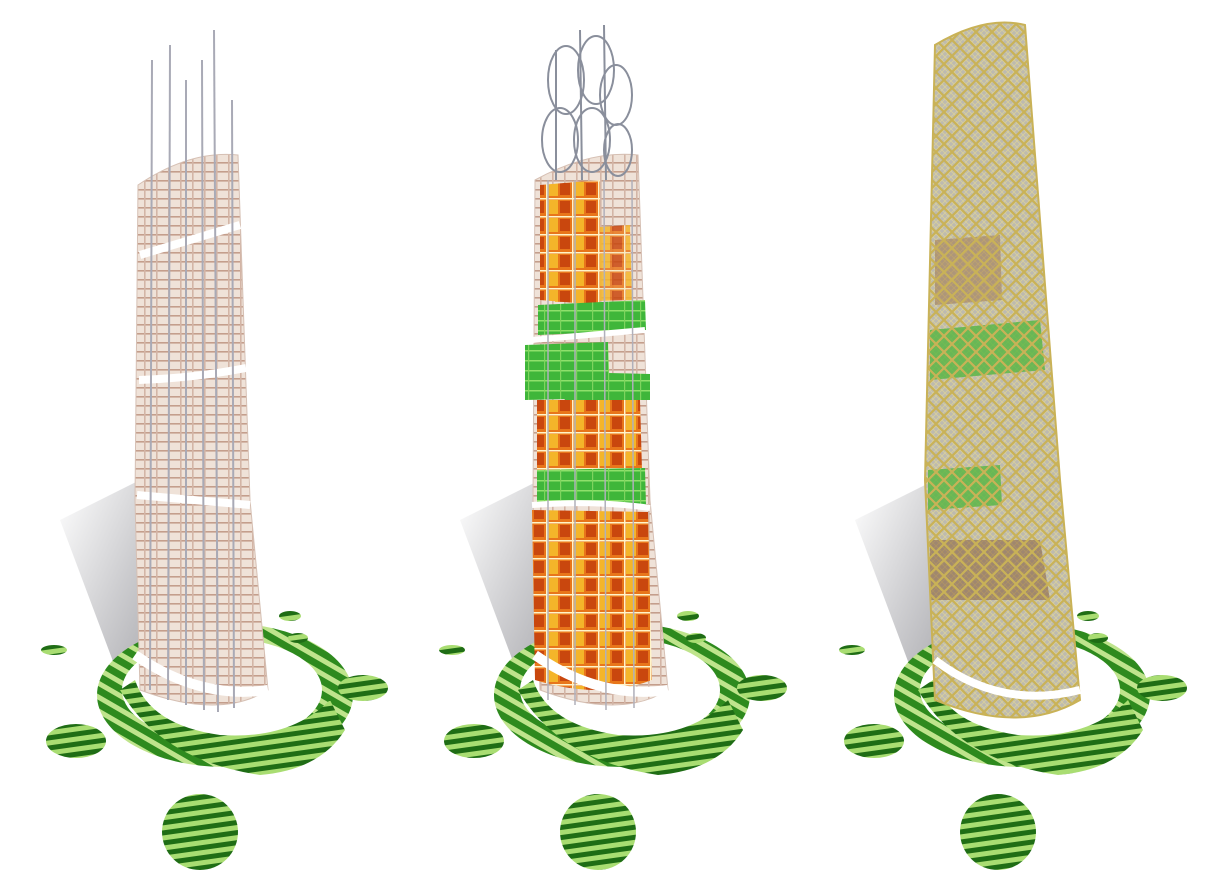 This screenshot has height=880, width=1216. What do you see at coordinates (587, 102) in the screenshot?
I see `rooftop-turbines` at bounding box center [587, 102].